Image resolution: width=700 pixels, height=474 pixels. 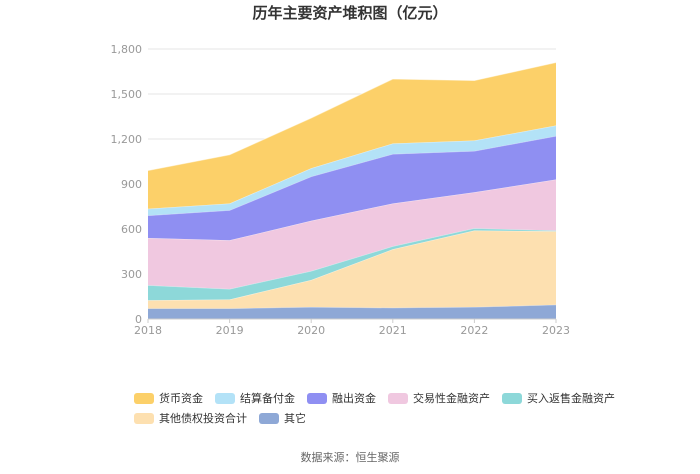 What do you see at coordinates (181, 398) in the screenshot?
I see `legend-label: 货币资金` at bounding box center [181, 398].